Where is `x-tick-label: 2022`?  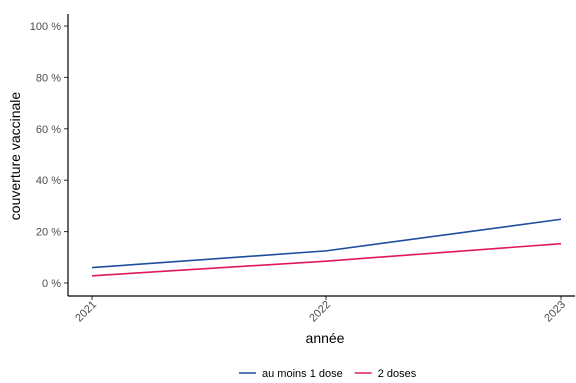
x-tick-label: 2022 is located at coordinates (320, 312).